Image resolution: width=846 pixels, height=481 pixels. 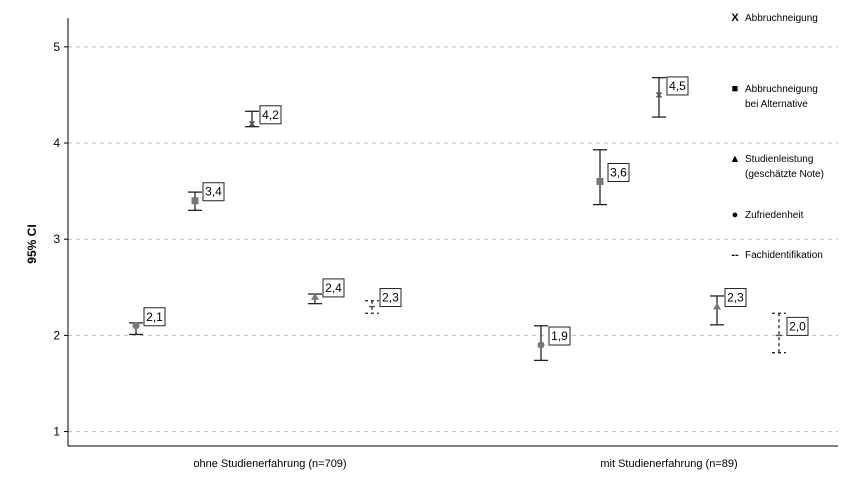 What do you see at coordinates (56, 239) in the screenshot?
I see `y-tick-label-3: 3` at bounding box center [56, 239].